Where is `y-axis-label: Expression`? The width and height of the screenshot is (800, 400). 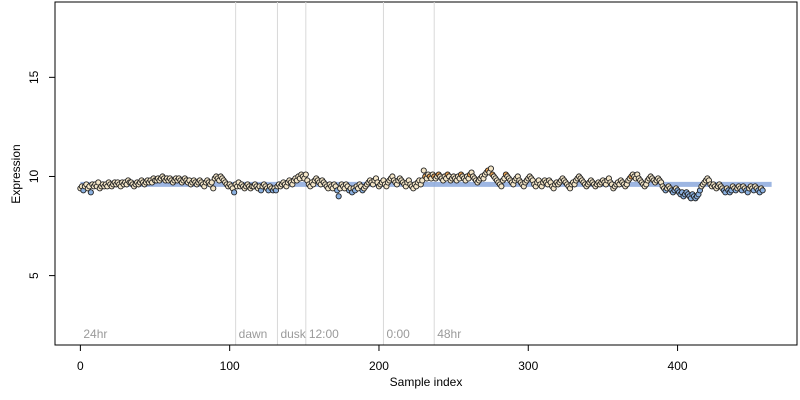
y-axis-label: Expression is located at coordinates (16, 173).